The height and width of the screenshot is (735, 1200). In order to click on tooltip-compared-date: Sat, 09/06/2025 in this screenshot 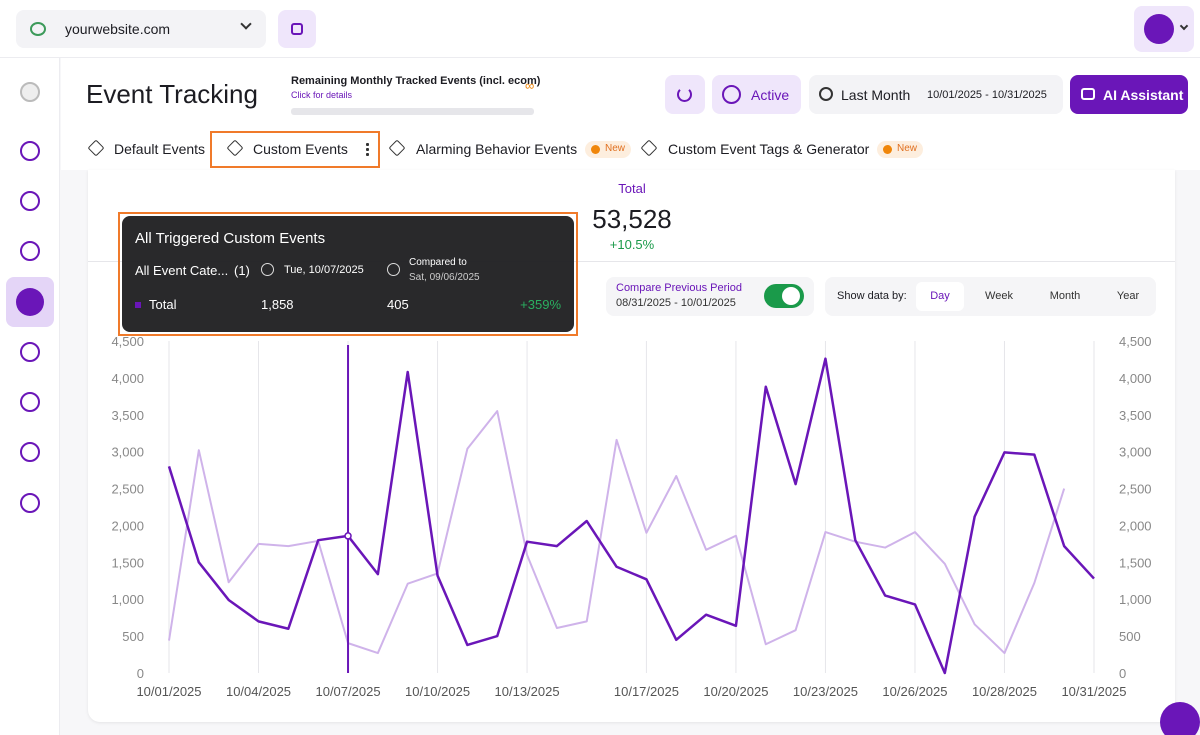, I will do `click(444, 277)`.